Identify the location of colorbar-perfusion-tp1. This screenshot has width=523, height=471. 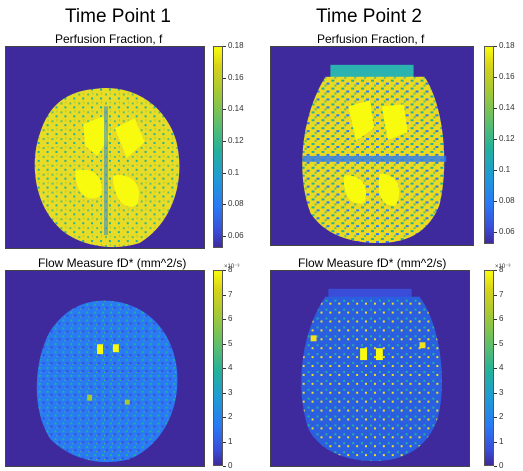
(218, 147).